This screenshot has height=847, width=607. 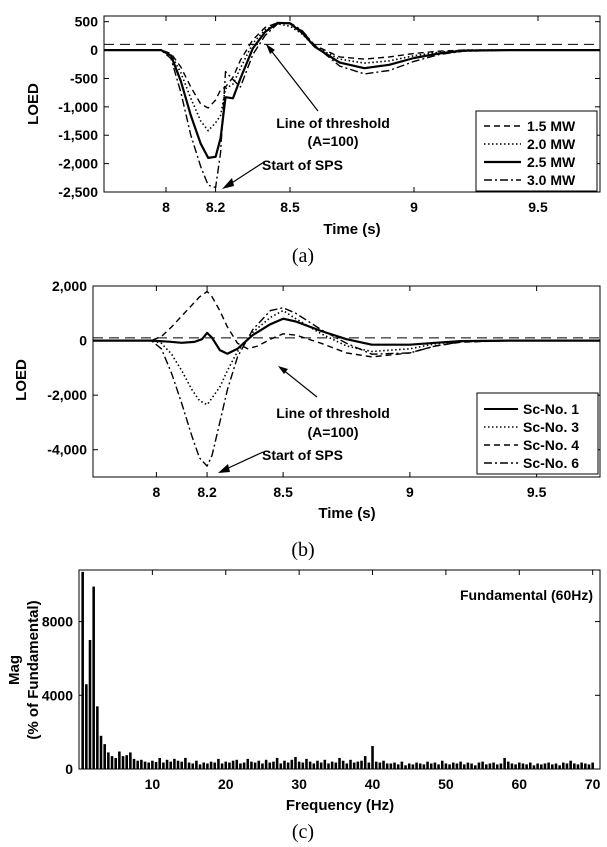 I want to click on panel-a-xtick-label: 8.5, so click(x=290, y=207).